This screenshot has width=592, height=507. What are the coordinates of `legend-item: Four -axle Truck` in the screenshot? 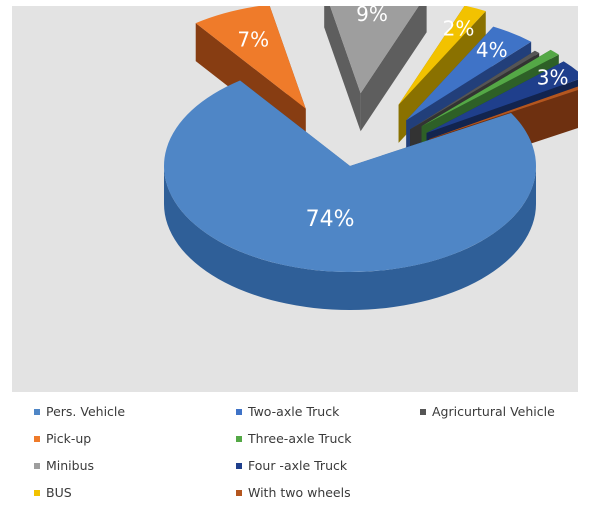 It's located at (291, 465).